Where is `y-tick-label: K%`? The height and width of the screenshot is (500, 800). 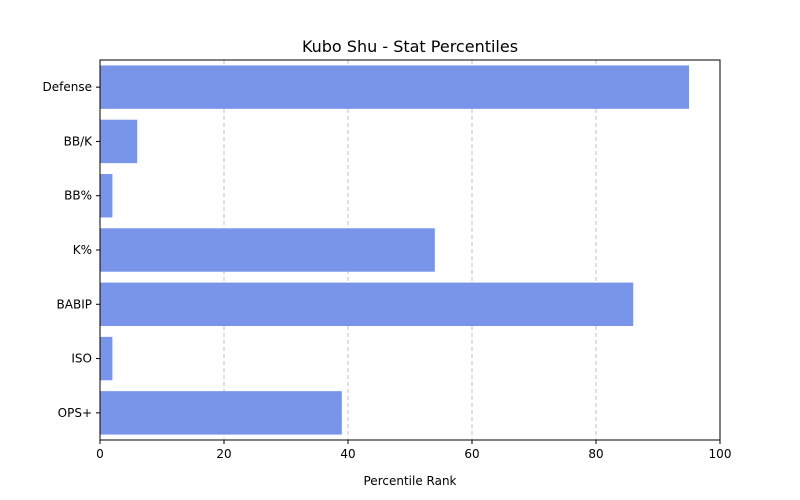 y-tick-label: K% is located at coordinates (82, 250).